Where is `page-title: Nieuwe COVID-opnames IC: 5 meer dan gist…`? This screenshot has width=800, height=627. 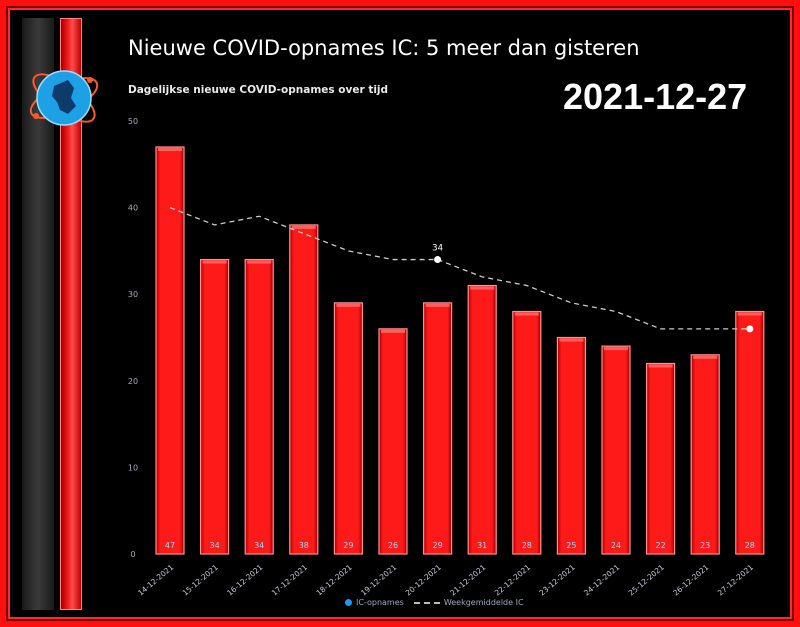 page-title: Nieuwe COVID-opnames IC: 5 meer dan gist… is located at coordinates (384, 48).